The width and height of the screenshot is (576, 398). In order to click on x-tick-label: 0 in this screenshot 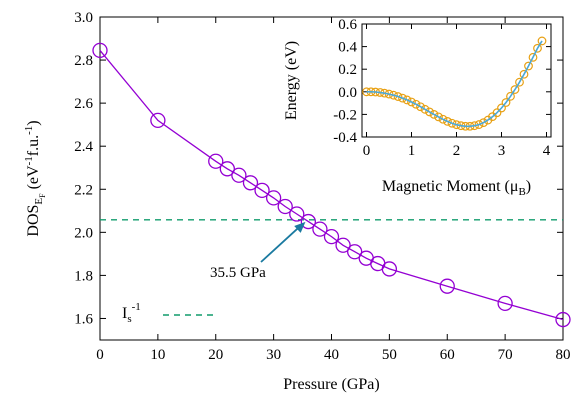, I will do `click(100, 355)`.